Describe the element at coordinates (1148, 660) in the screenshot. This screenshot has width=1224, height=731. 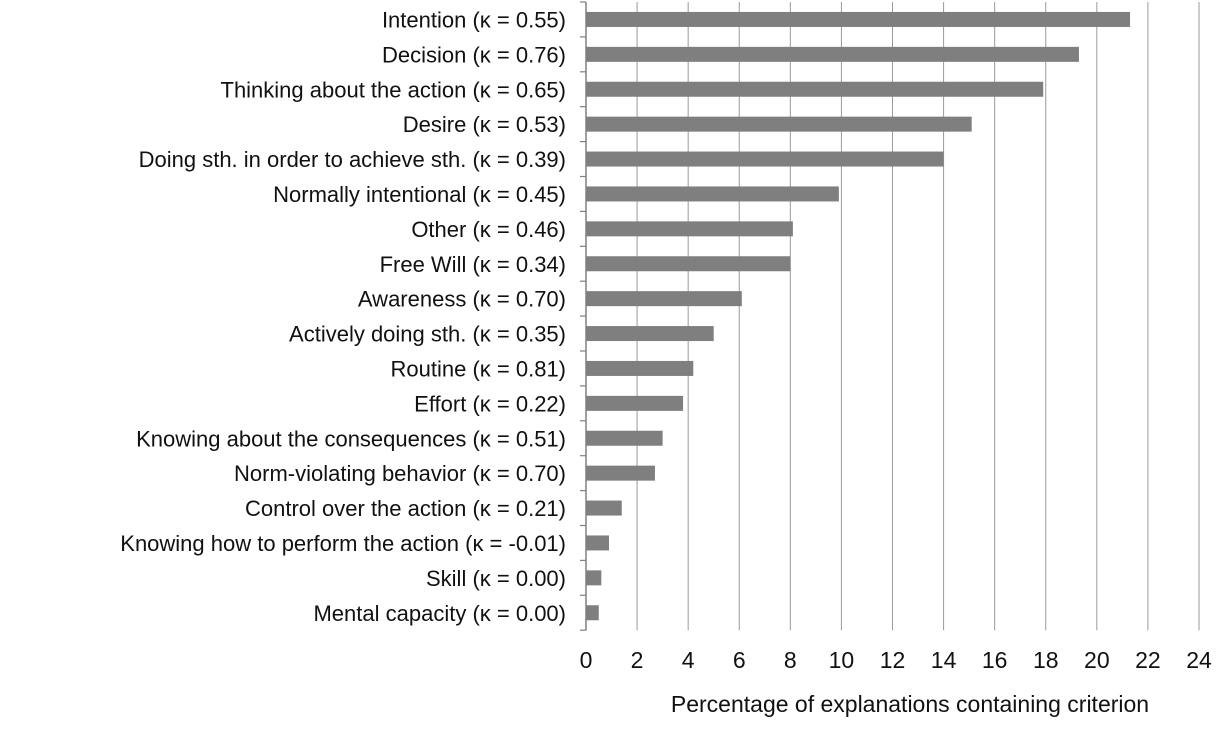
I see `x-tick-label: 22` at that location.